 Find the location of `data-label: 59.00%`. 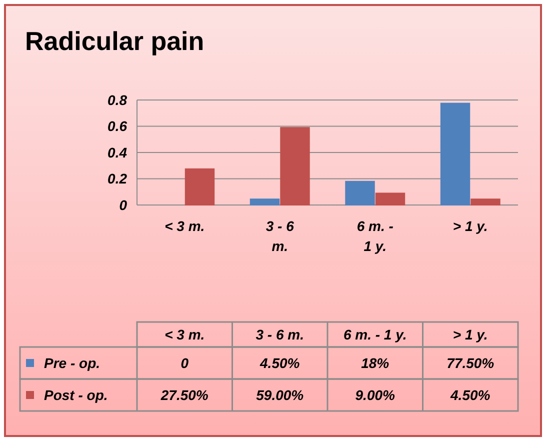

data-label: 59.00% is located at coordinates (280, 394).